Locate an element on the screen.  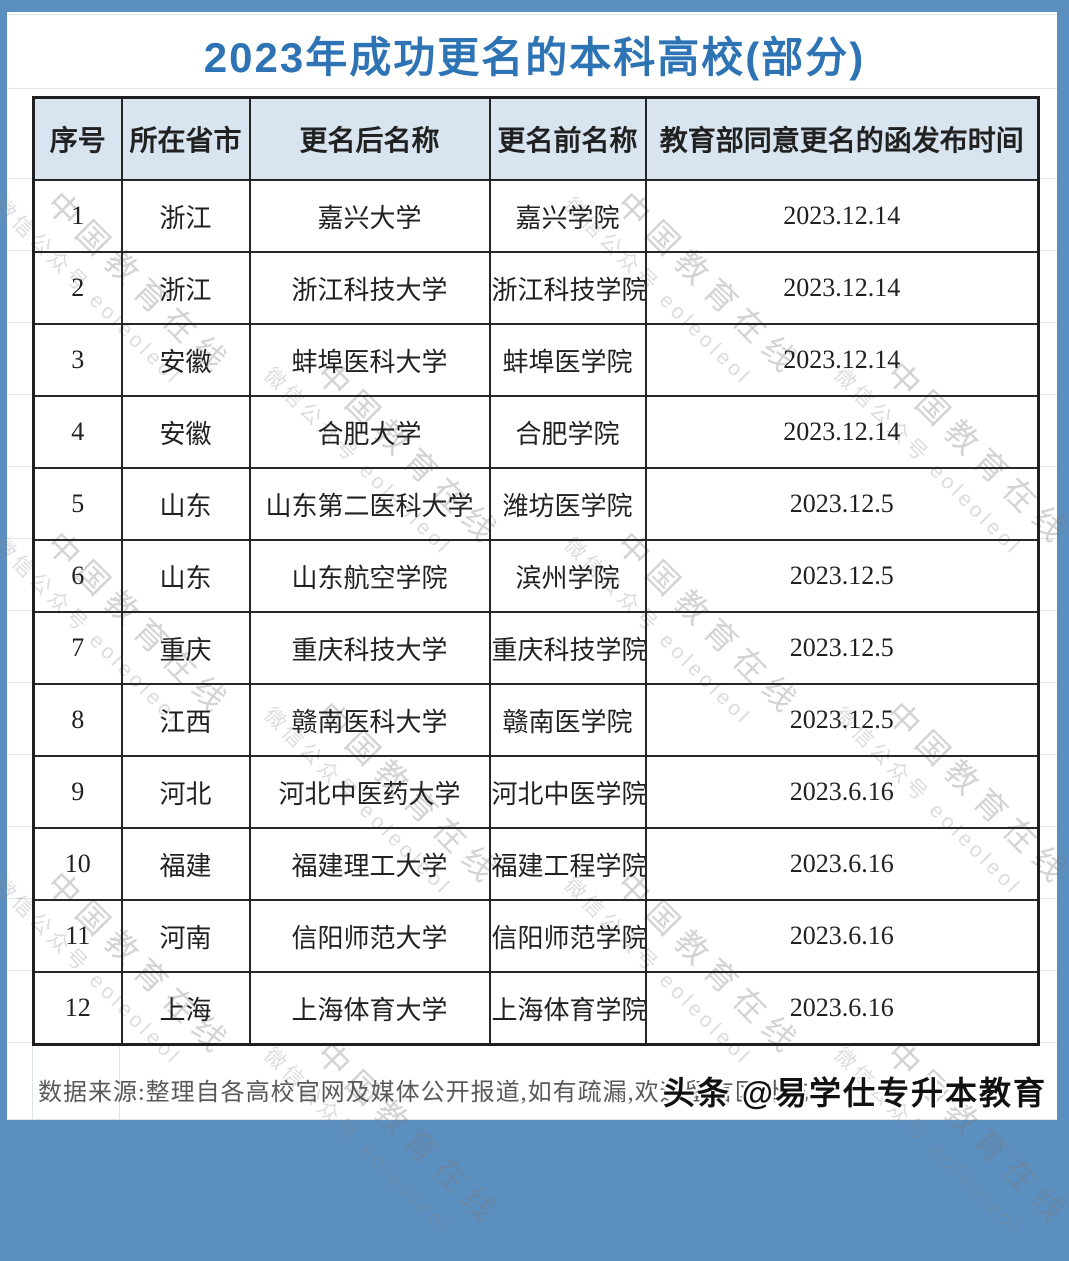
table-row: 5 山东 山东第二医科大学 潍坊医学院 2023.12.5 is located at coordinates (536, 504).